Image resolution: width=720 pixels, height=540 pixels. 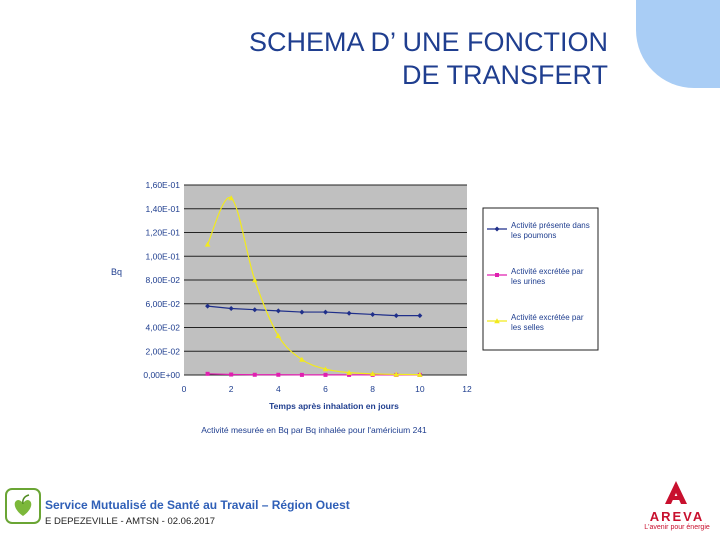 I want to click on y-axis-label: Bq, so click(x=116, y=272).